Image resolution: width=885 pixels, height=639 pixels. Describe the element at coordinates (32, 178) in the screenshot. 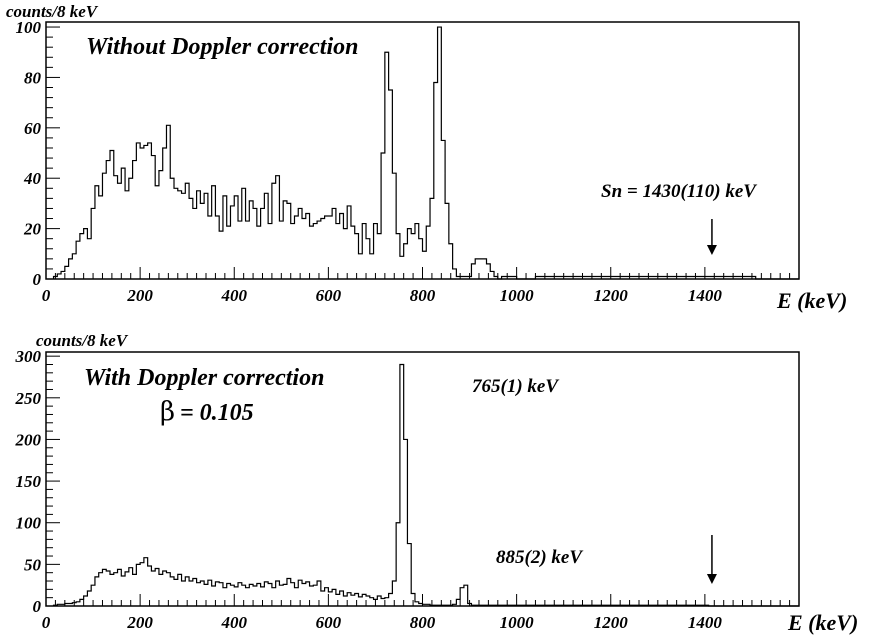

I see `top-y-tick-label: 40` at that location.